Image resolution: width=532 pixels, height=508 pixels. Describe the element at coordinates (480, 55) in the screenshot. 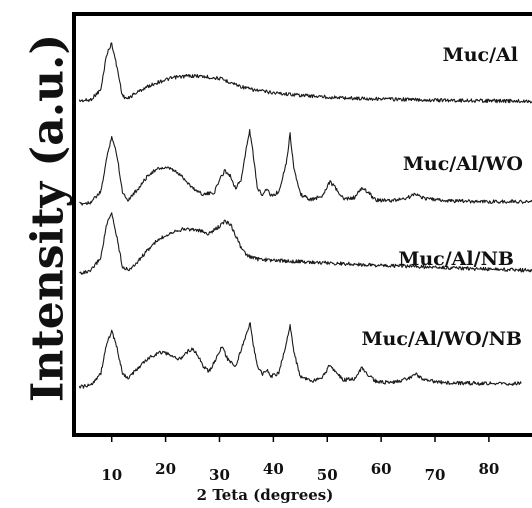

I see `series-name-label: Muc/Al` at that location.